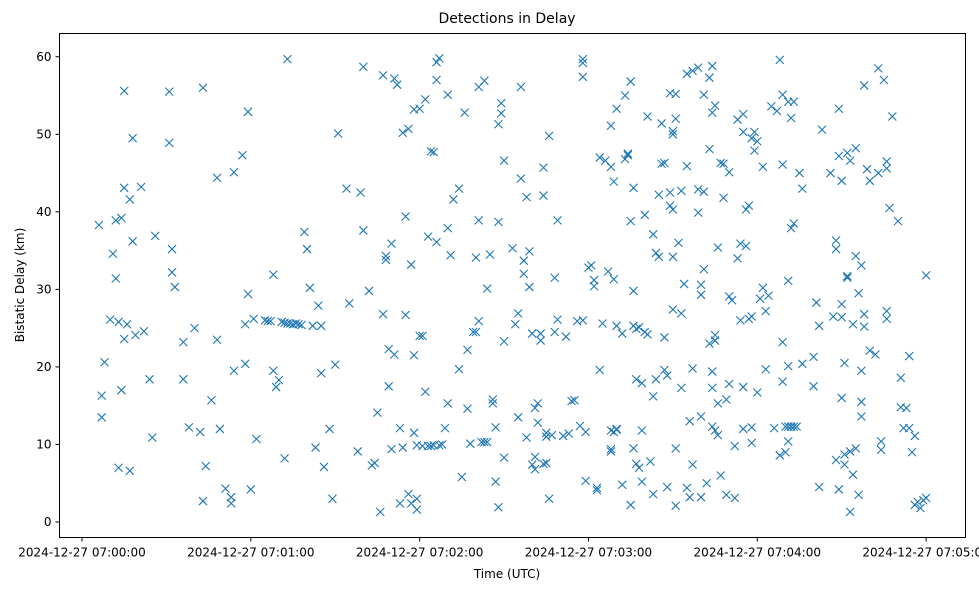  Describe the element at coordinates (43, 367) in the screenshot. I see `y-tick-label: 20` at that location.